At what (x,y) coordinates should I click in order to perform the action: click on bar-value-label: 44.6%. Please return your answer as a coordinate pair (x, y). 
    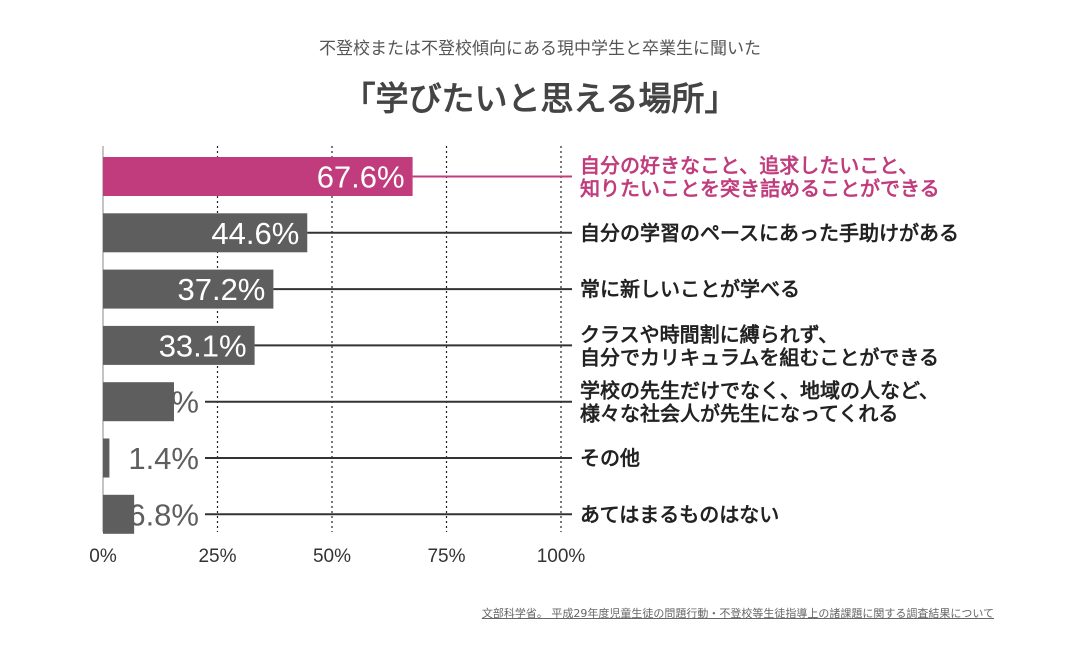
    Looking at the image, I should click on (255, 233).